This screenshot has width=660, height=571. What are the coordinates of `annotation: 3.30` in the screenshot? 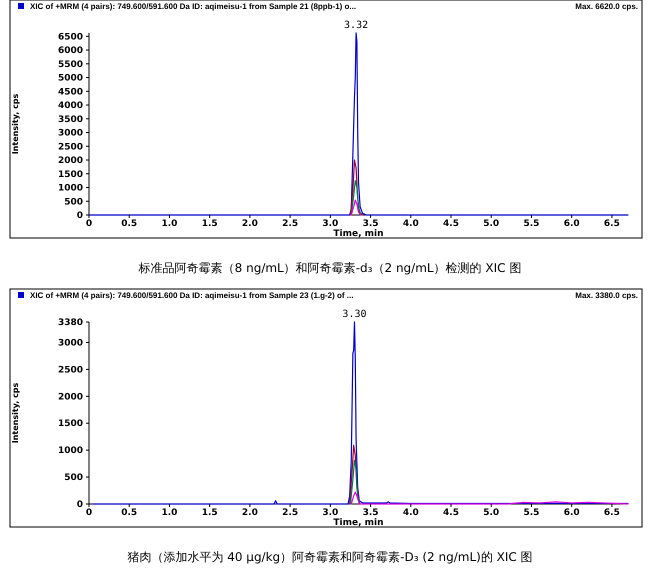 It's located at (354, 314).